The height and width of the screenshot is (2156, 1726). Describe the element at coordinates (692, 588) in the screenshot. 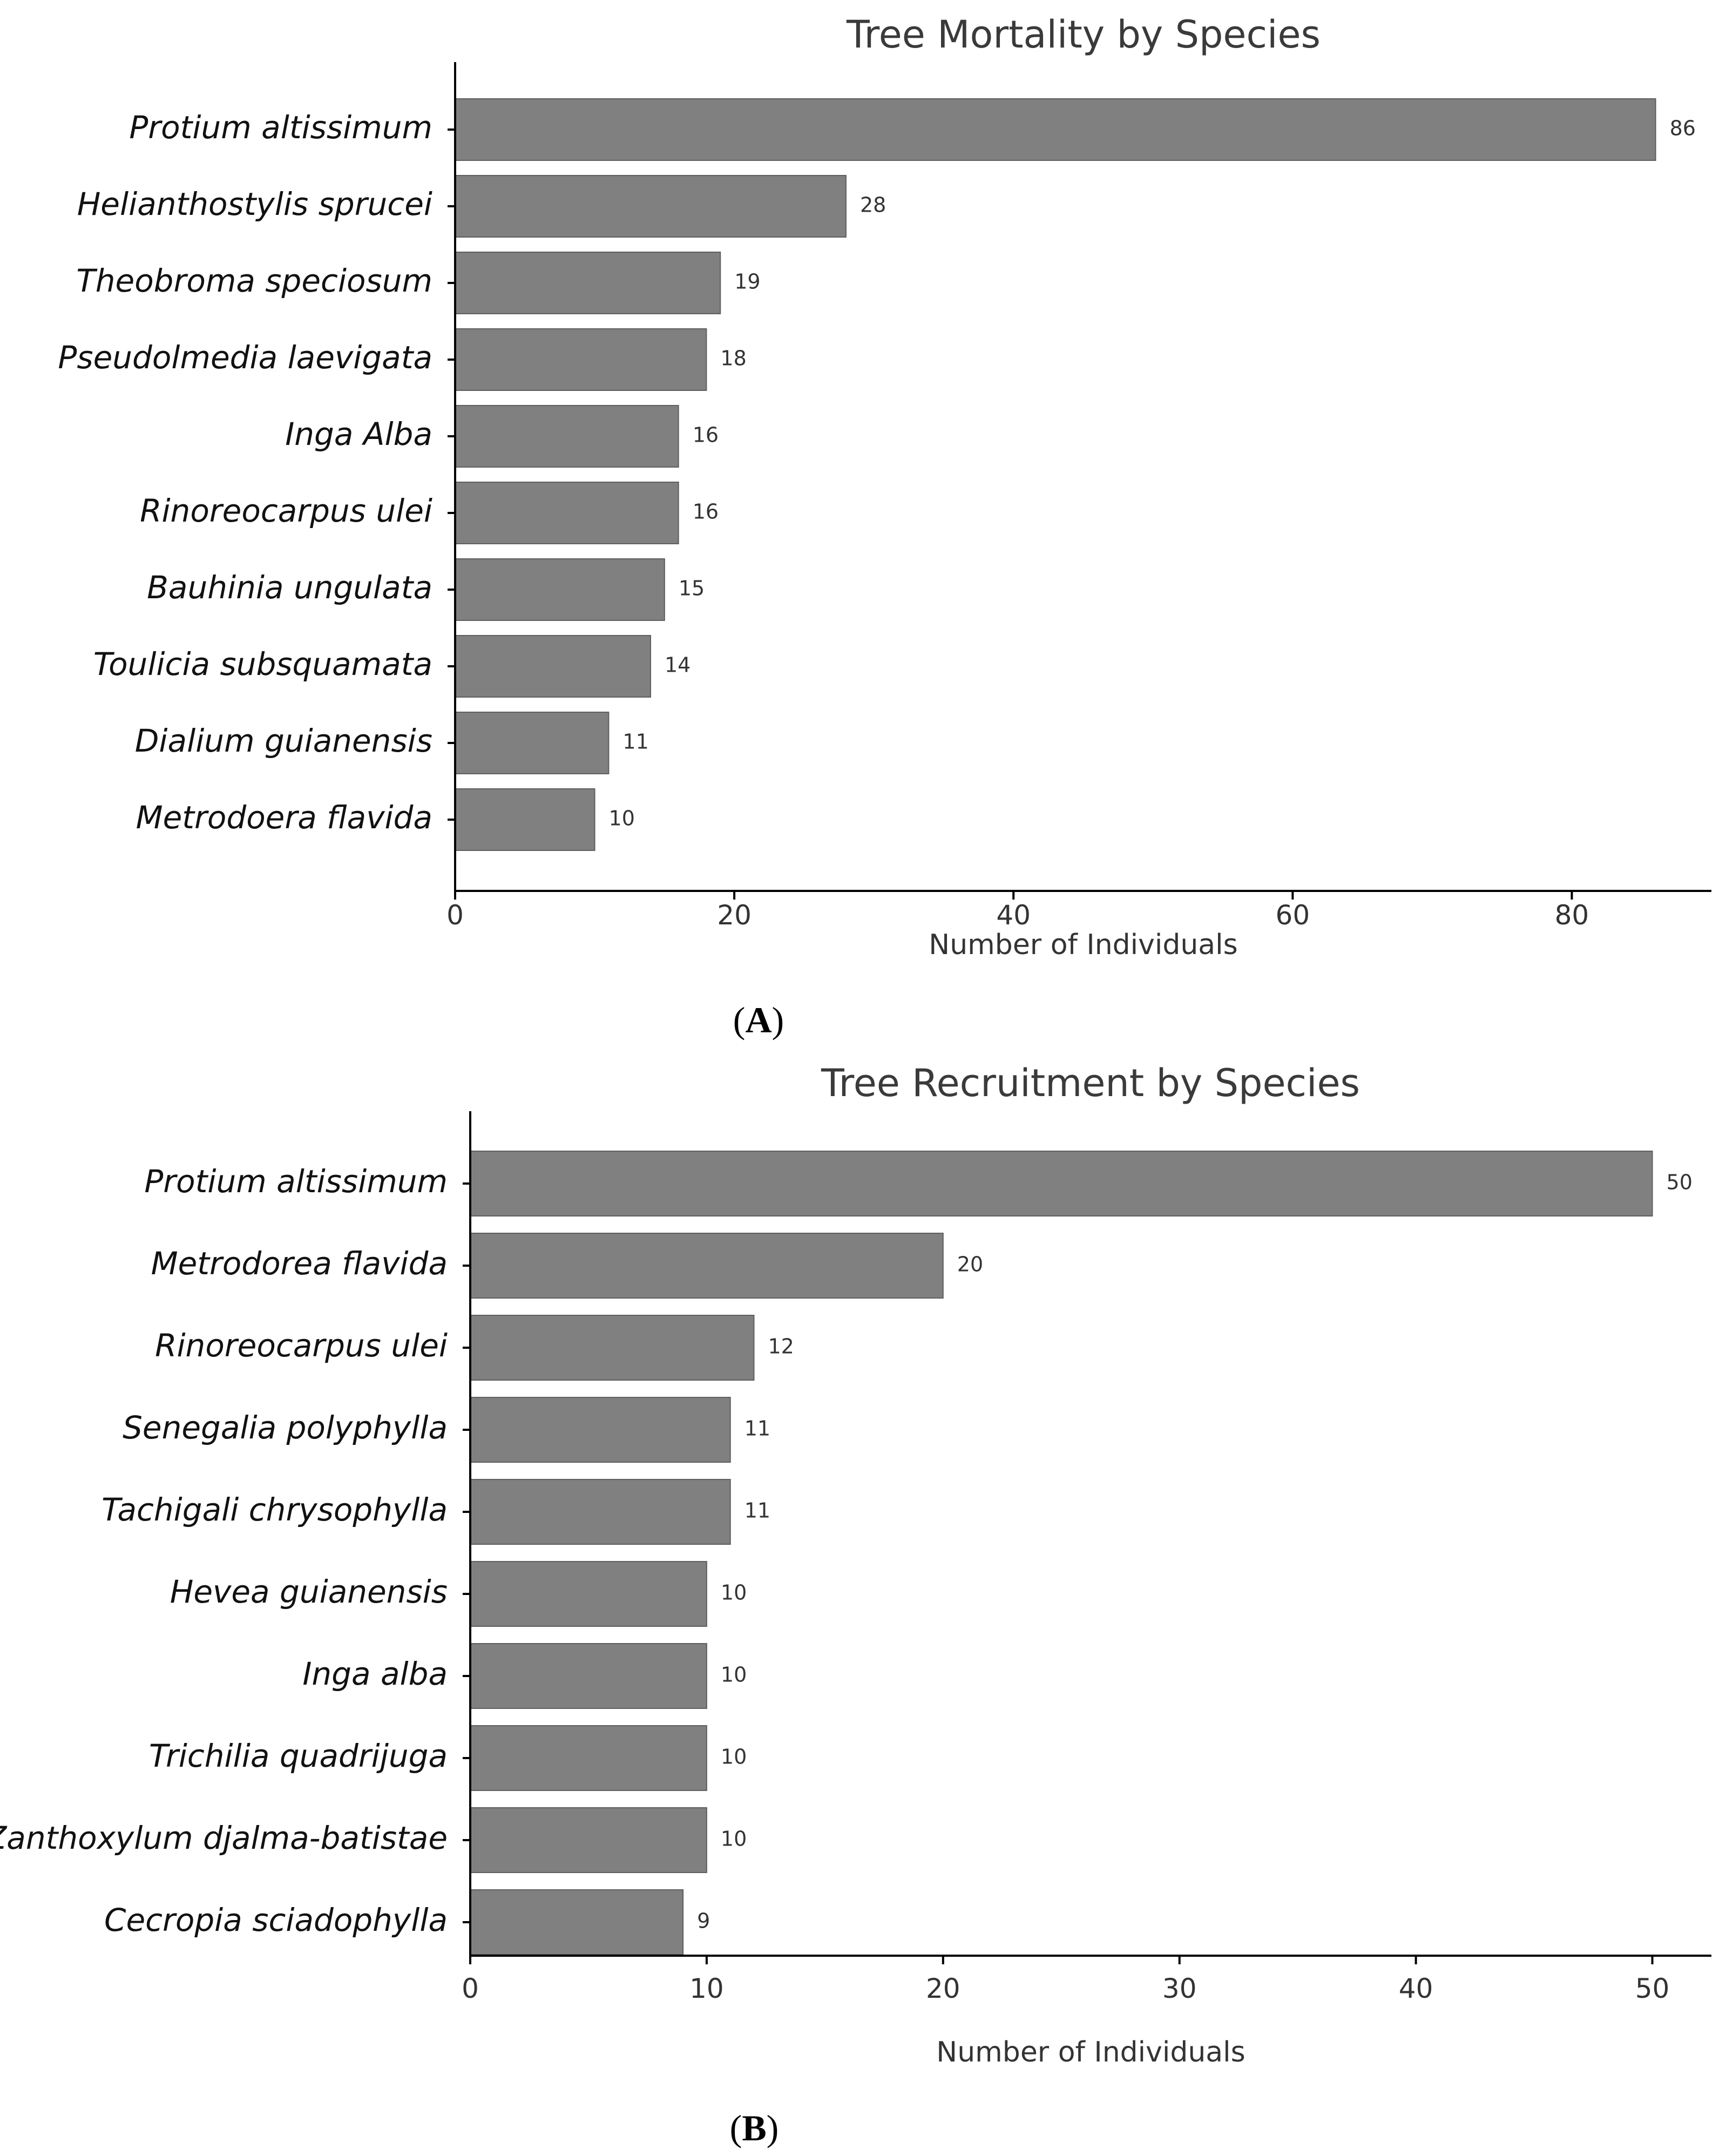

I see `value-label: 15` at that location.